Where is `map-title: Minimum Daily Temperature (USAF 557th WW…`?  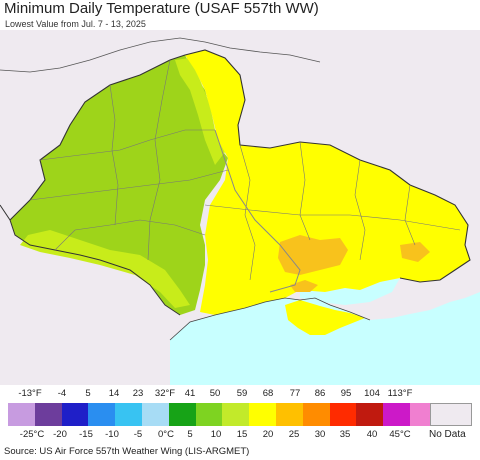
map-title: Minimum Daily Temperature (USAF 557th WW… is located at coordinates (161, 8).